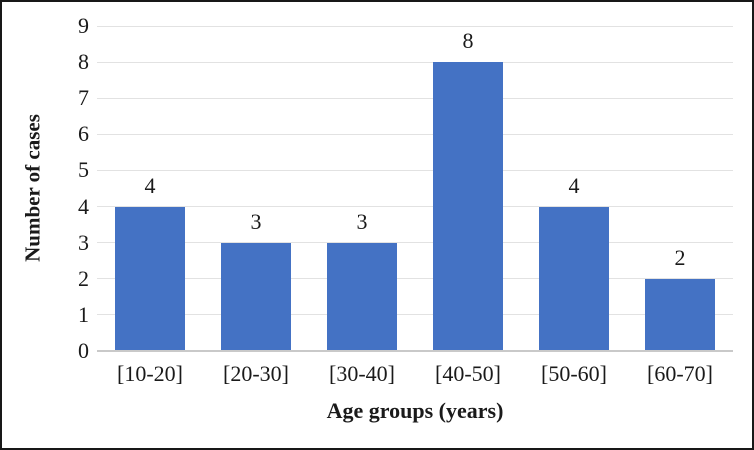 The image size is (754, 450). I want to click on y-tick-label: 5, so click(83, 170).